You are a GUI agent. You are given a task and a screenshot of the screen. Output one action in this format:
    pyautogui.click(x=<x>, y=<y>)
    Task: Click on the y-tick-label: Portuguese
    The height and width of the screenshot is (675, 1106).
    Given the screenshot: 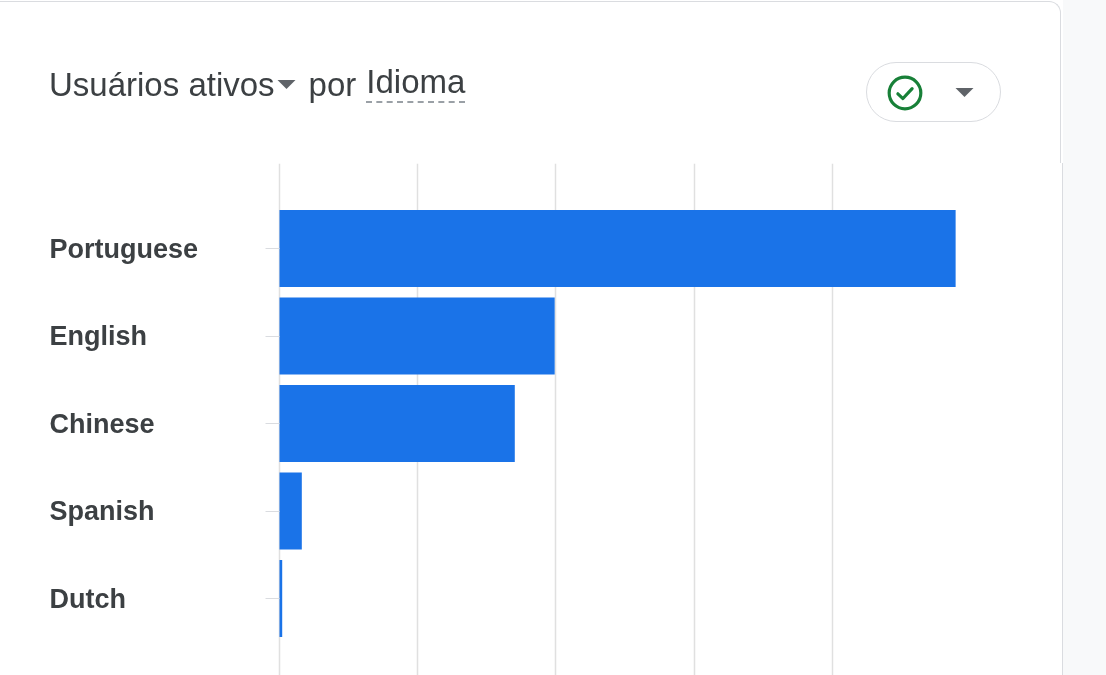 What is the action you would take?
    pyautogui.click(x=124, y=248)
    